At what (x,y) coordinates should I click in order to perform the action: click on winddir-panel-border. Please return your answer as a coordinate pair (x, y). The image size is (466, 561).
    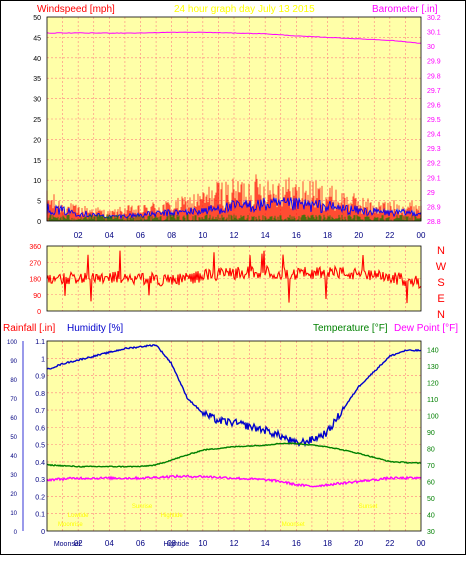
    Looking at the image, I should click on (234, 278).